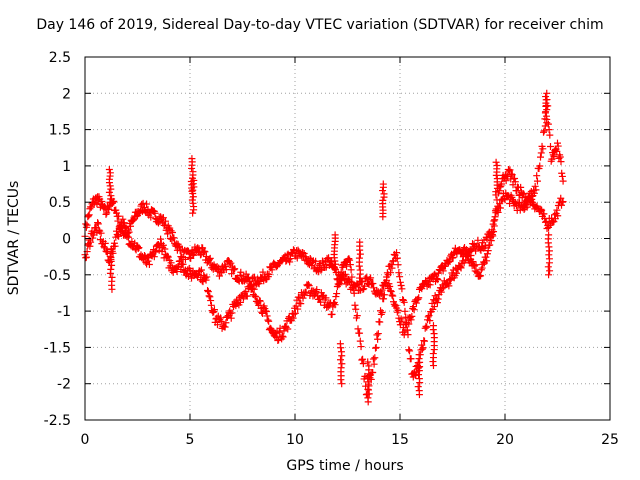 Image resolution: width=640 pixels, height=480 pixels. Describe the element at coordinates (60, 203) in the screenshot. I see `y-tick-label: 0.5` at that location.